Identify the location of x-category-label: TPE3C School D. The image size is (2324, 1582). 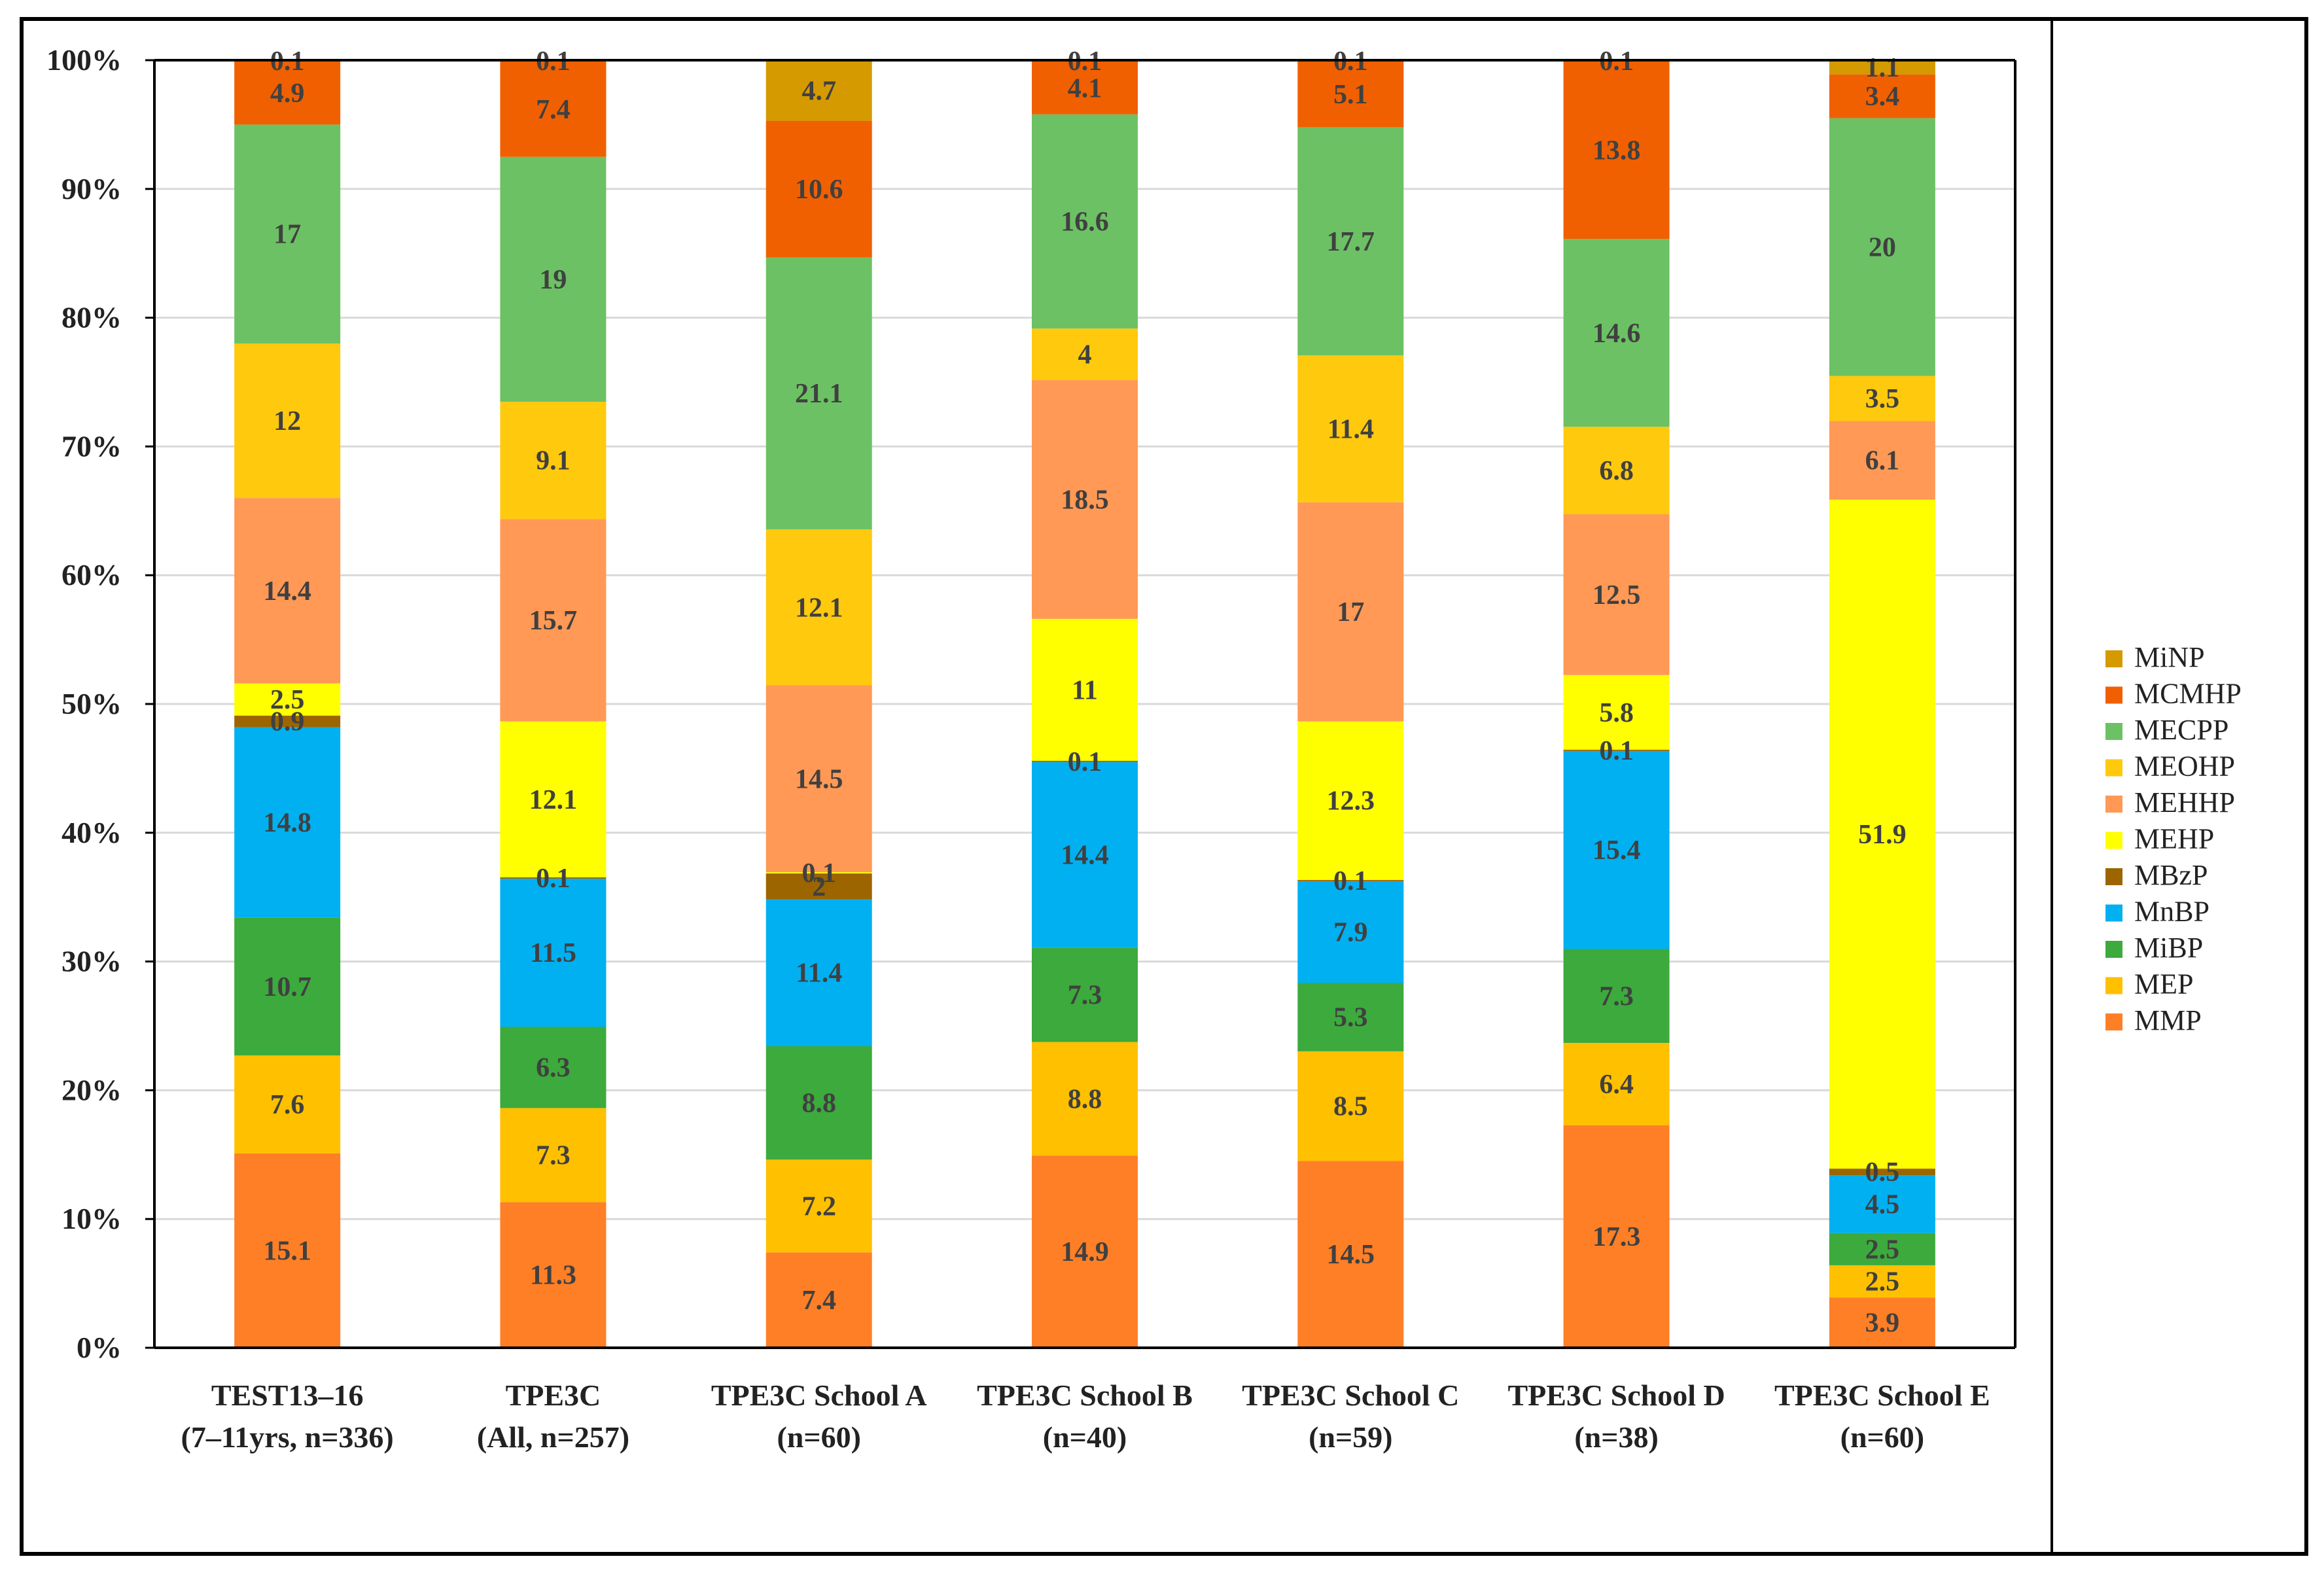
(1616, 1395).